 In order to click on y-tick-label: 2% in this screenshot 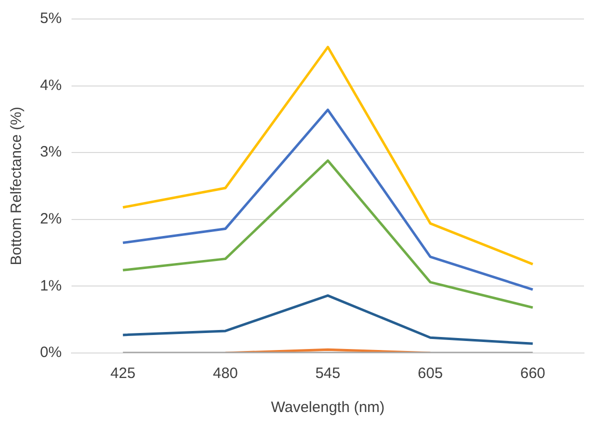, I will do `click(51, 219)`.